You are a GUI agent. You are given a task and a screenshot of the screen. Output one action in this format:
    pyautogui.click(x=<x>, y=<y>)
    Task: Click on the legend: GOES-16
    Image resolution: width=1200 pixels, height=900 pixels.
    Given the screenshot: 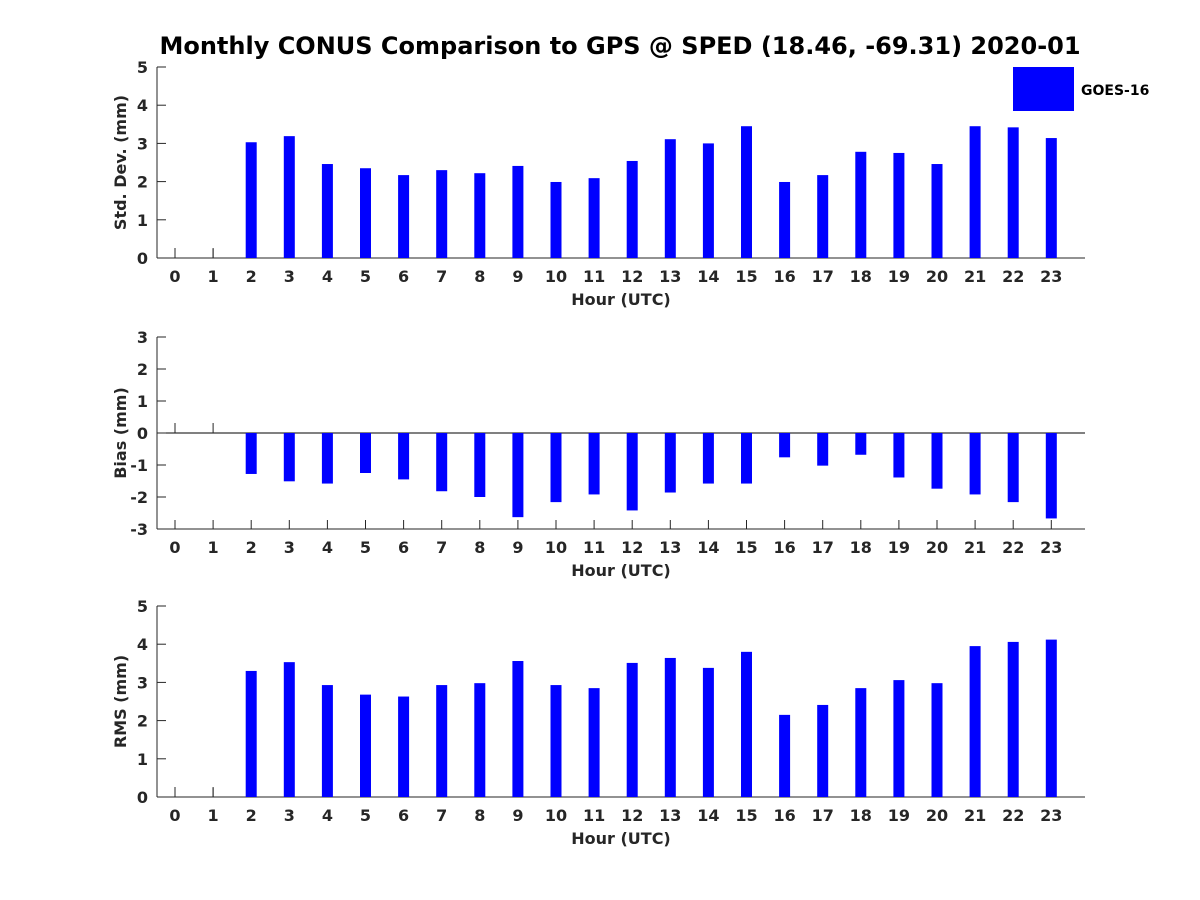 What is the action you would take?
    pyautogui.click(x=1081, y=89)
    